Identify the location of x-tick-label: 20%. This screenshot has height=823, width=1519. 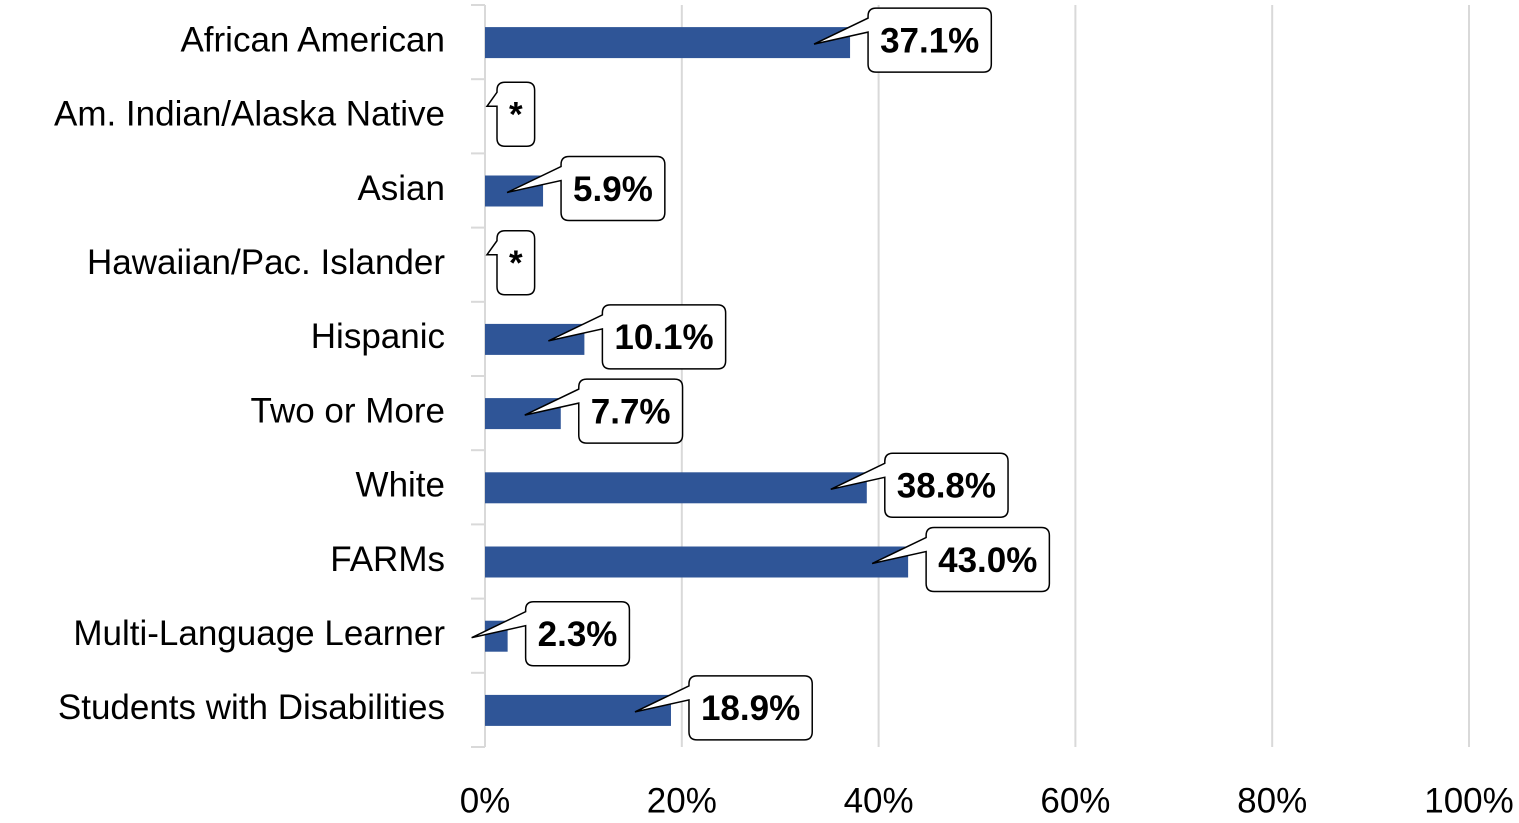
(682, 800).